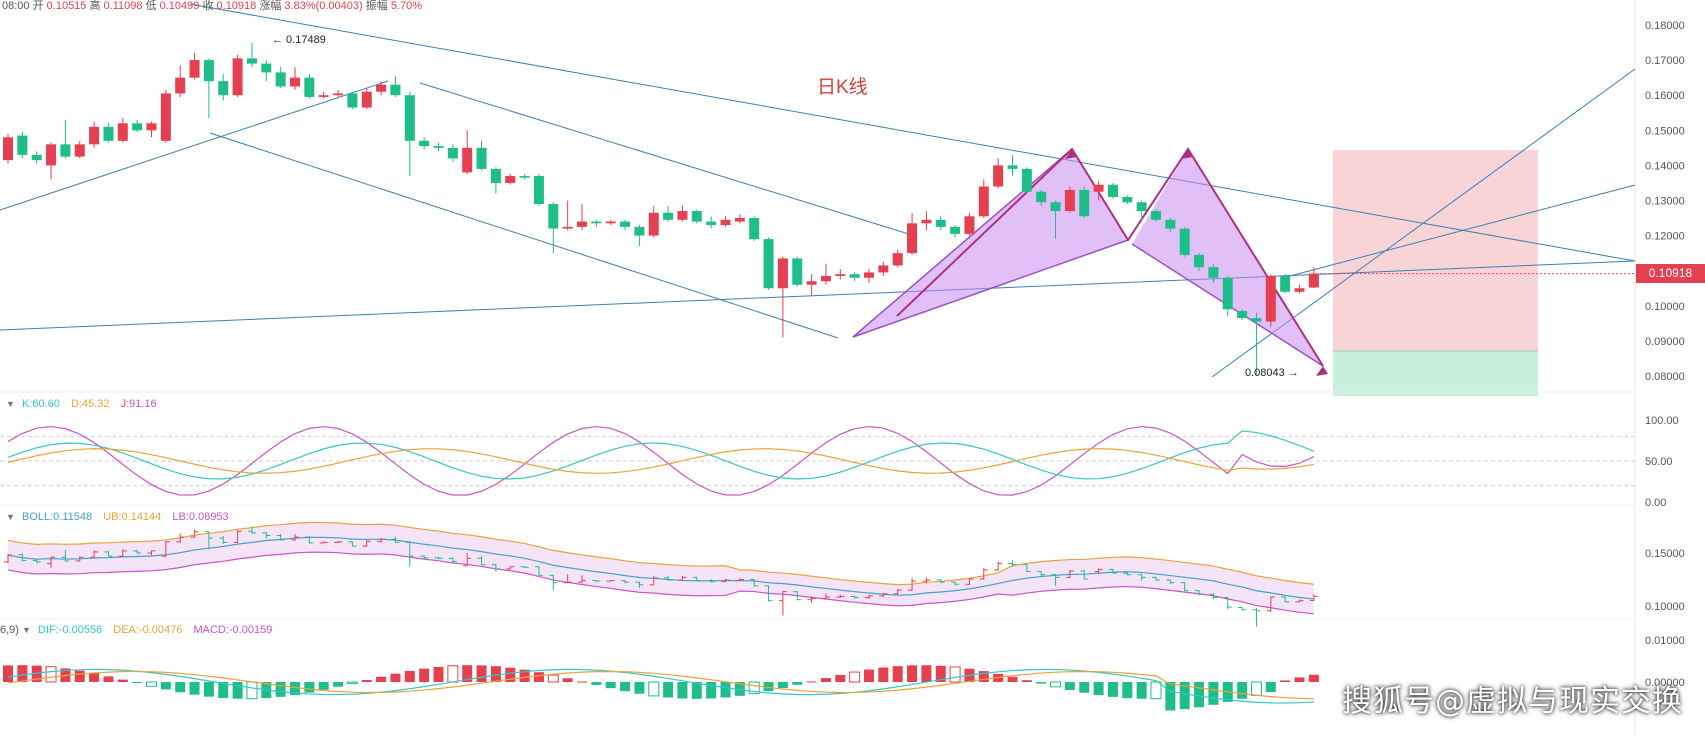 The width and height of the screenshot is (1705, 739). Describe the element at coordinates (1665, 61) in the screenshot. I see `price-axis-label: 0.17000` at that location.